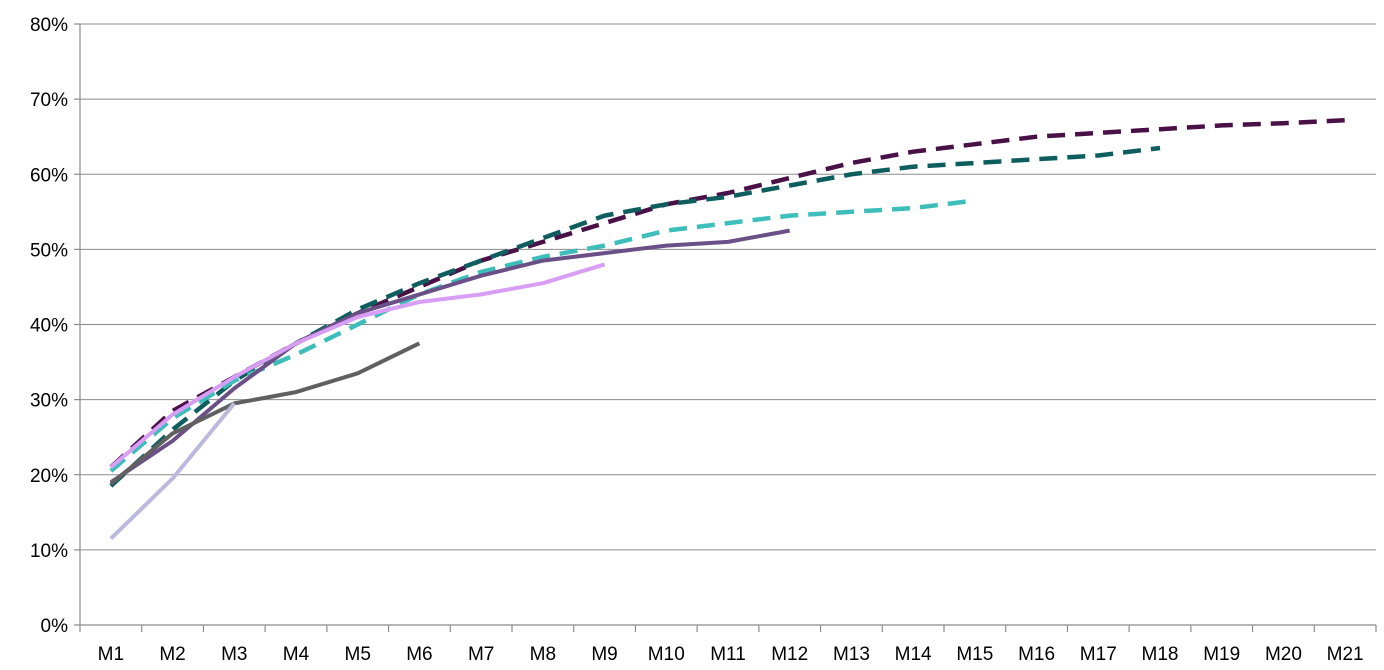 The image size is (1384, 670). Describe the element at coordinates (49, 476) in the screenshot. I see `y-tick-label: 20%` at that location.